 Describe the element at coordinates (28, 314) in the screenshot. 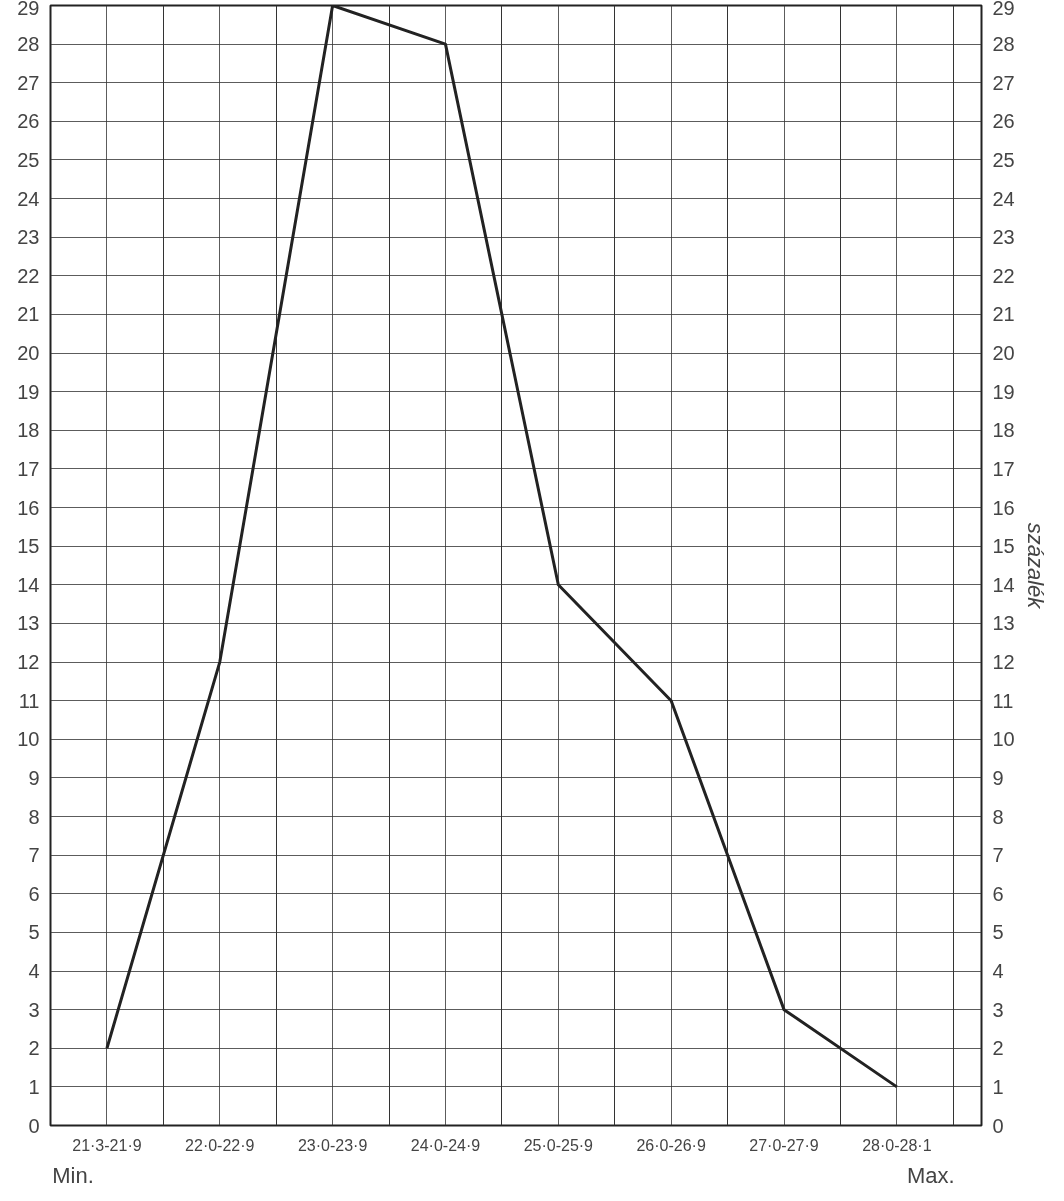

I see `y-tick-label: 21` at that location.